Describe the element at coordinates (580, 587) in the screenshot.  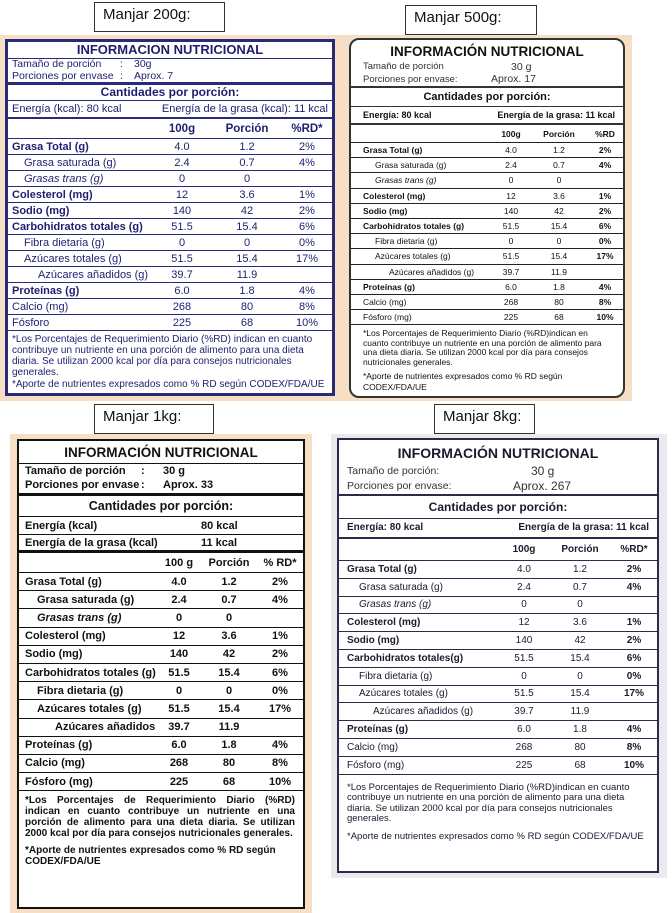
I see `value-portion: 0.7` at that location.